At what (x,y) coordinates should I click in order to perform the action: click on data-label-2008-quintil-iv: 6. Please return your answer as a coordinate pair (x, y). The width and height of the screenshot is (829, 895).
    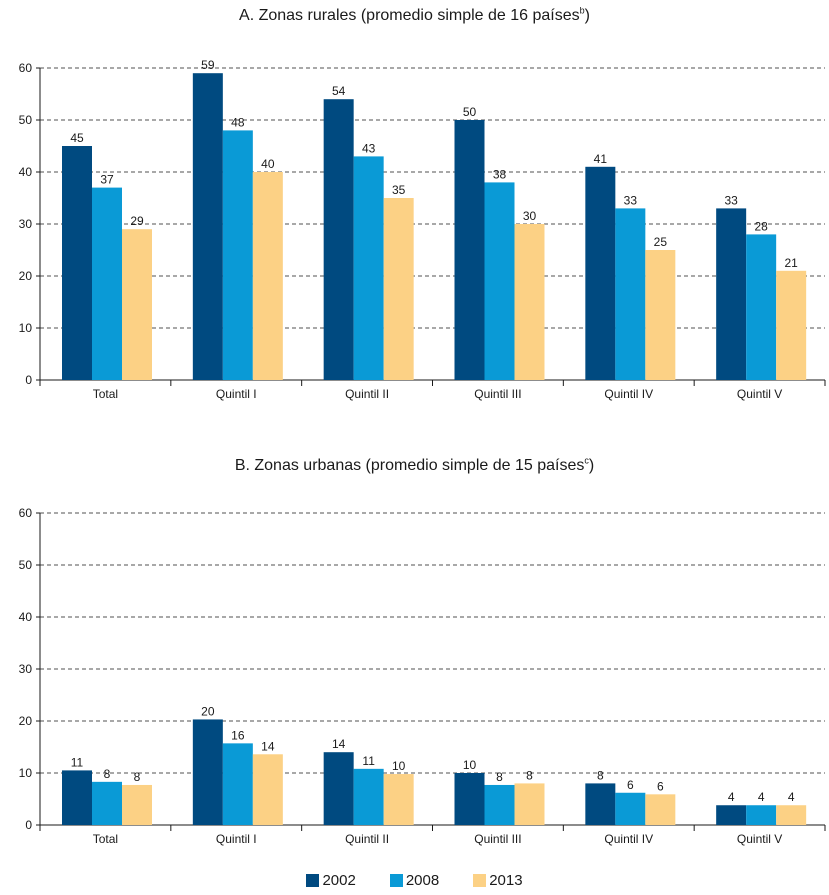
    Looking at the image, I should click on (630, 785).